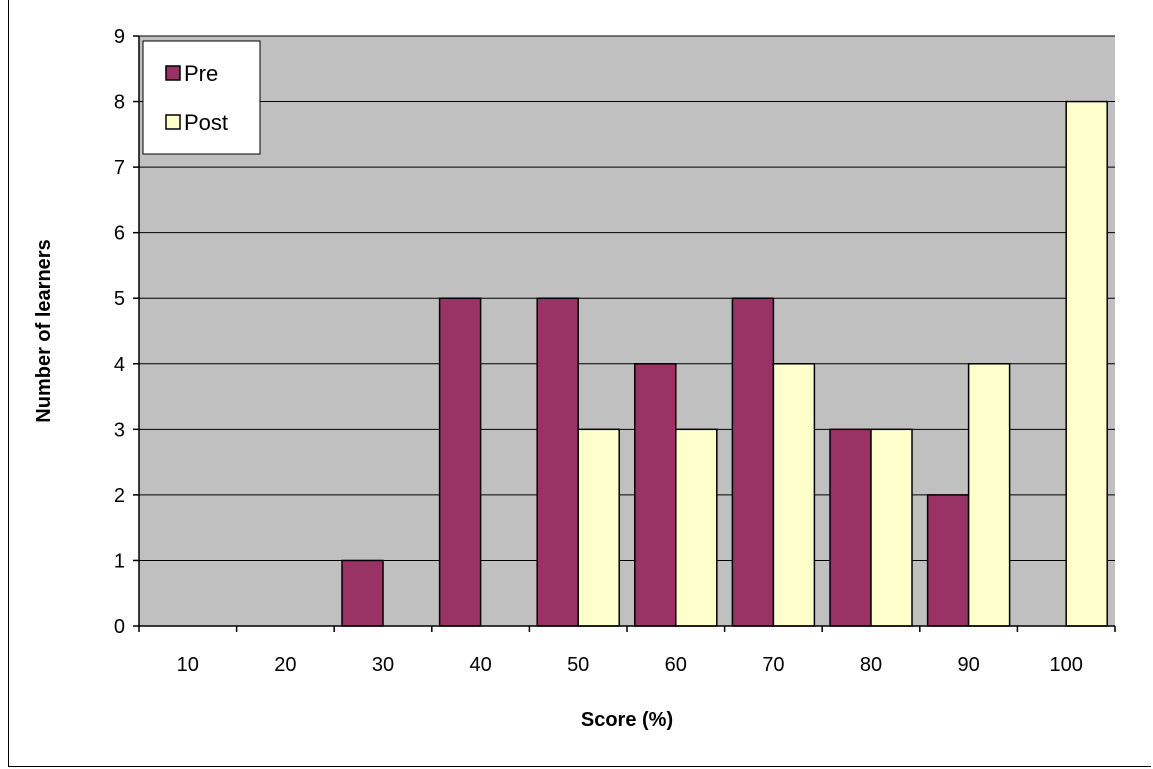  I want to click on x-tick-labels: 10 20 30 40 50 60 70 80 90 100, so click(630, 665).